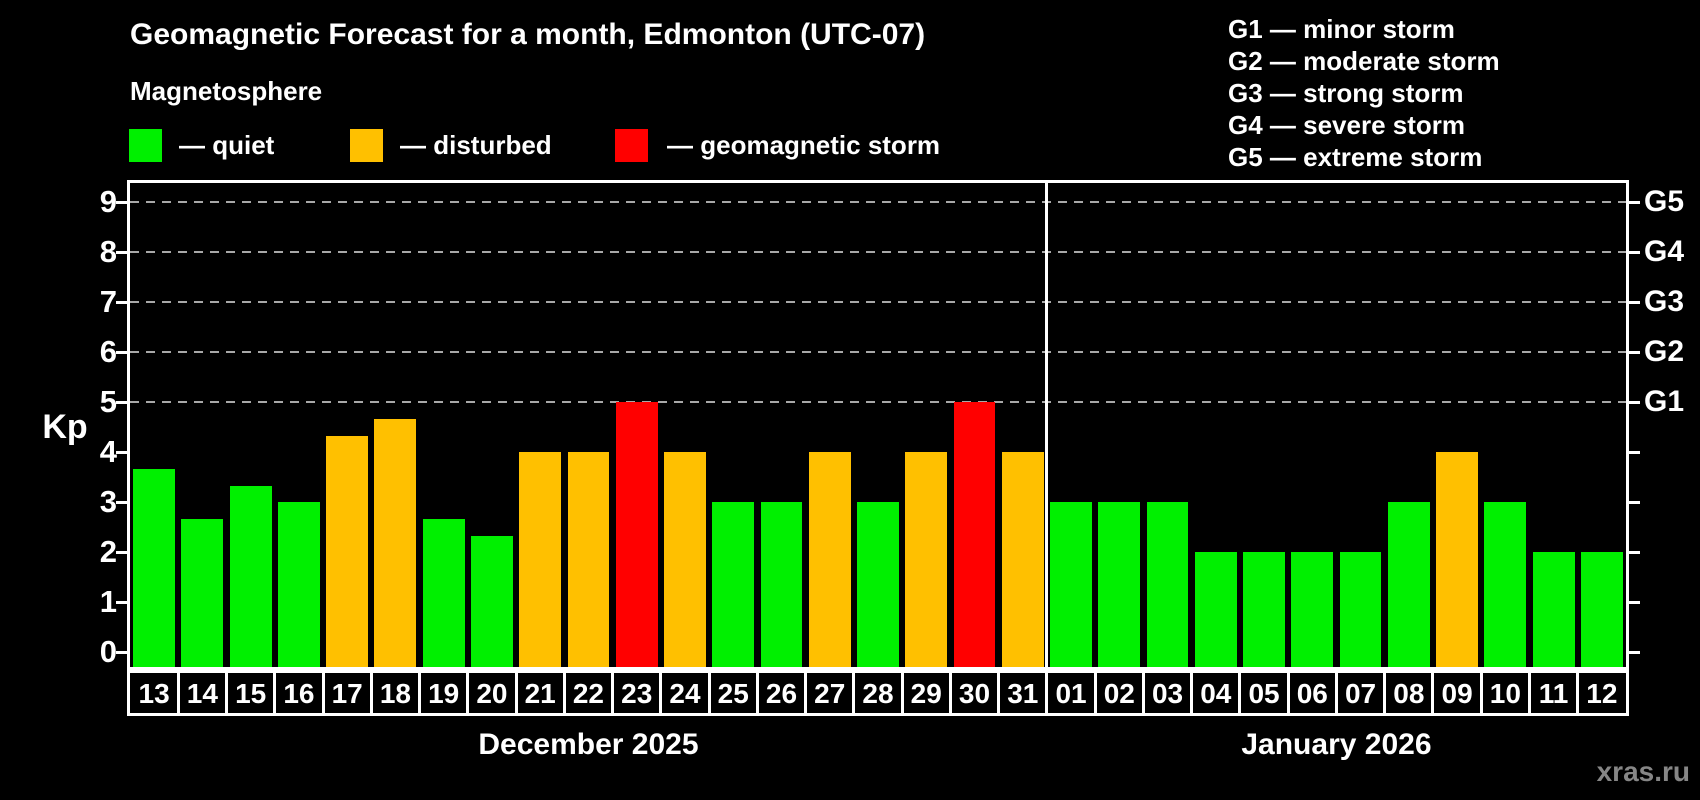  I want to click on day-label-22: 22, so click(588, 693).